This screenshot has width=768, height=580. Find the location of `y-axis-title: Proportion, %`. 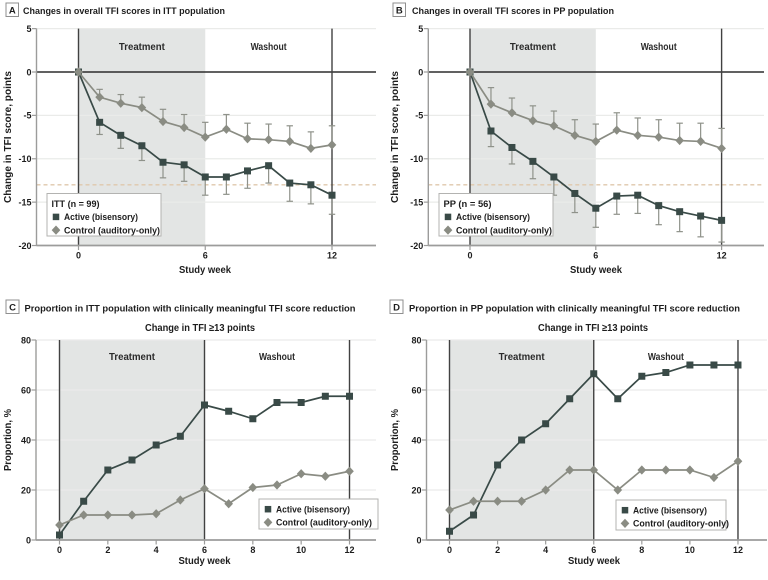

y-axis-title: Proportion, % is located at coordinates (8, 440).